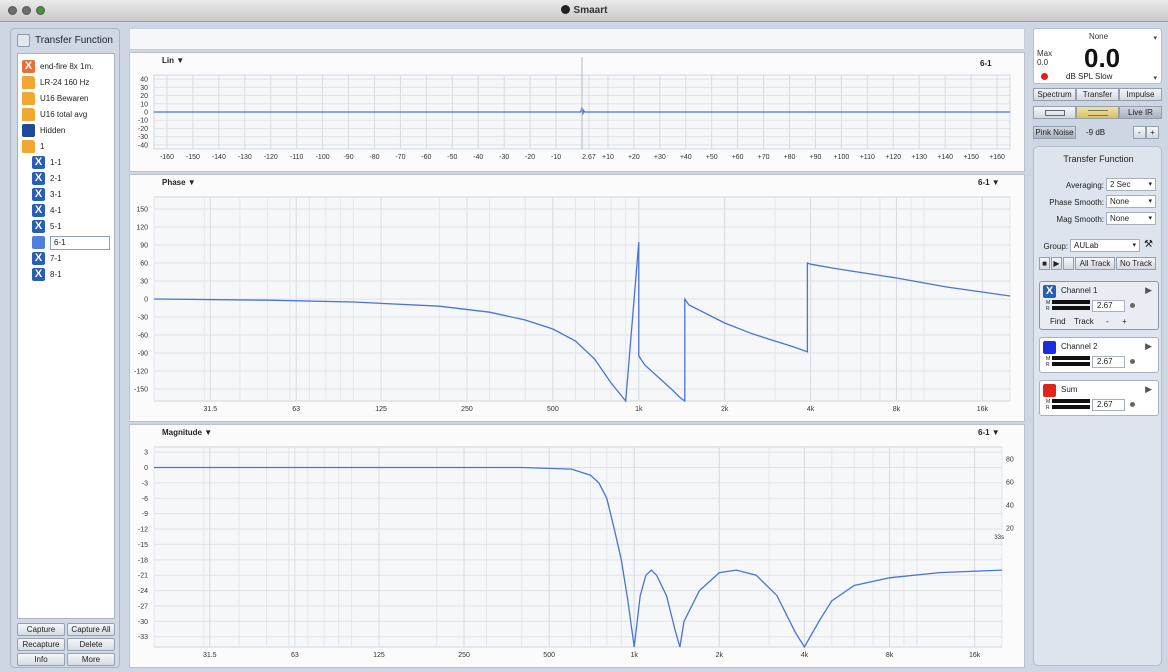  I want to click on y-tick-label: 60, so click(144, 264).